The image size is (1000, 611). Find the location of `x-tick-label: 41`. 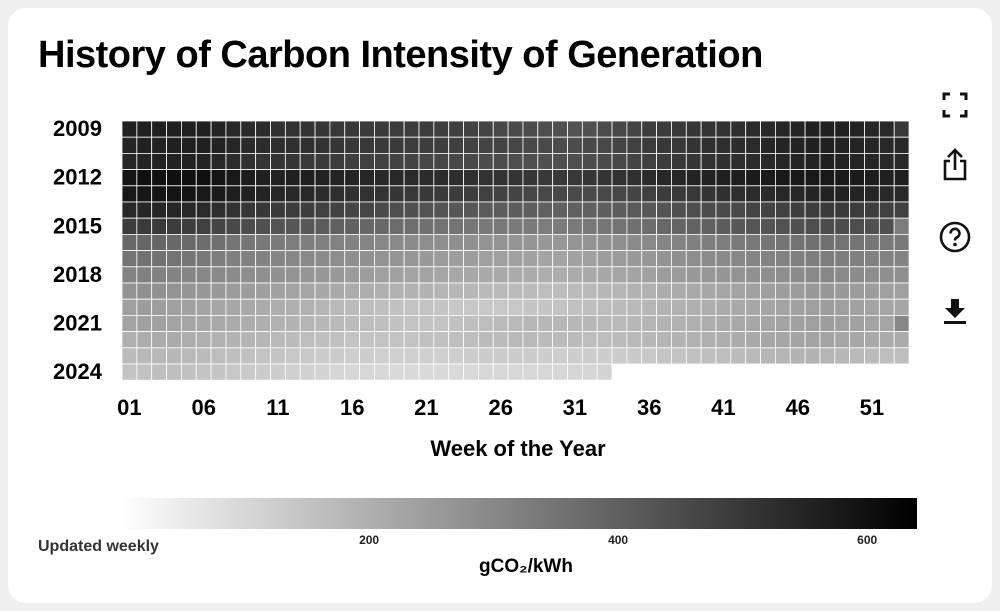

x-tick-label: 41 is located at coordinates (723, 407).